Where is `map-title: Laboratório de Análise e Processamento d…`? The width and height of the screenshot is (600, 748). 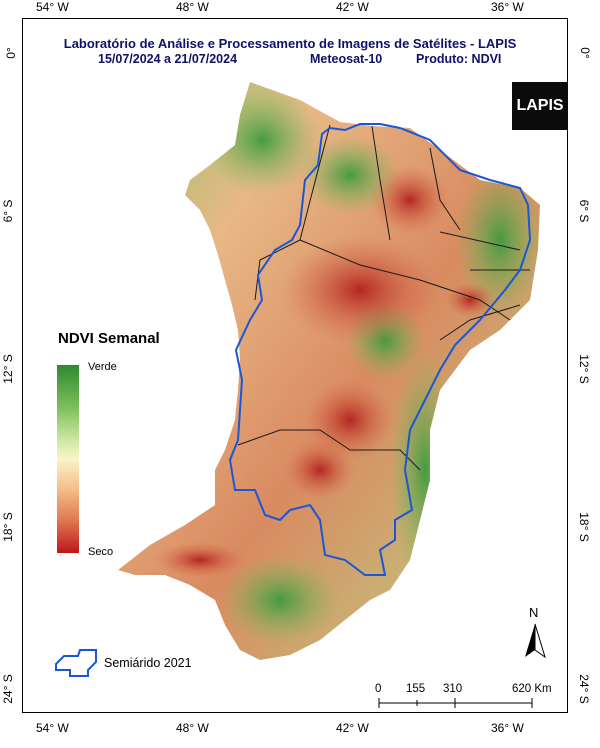 map-title: Laboratório de Análise e Processamento d… is located at coordinates (290, 43).